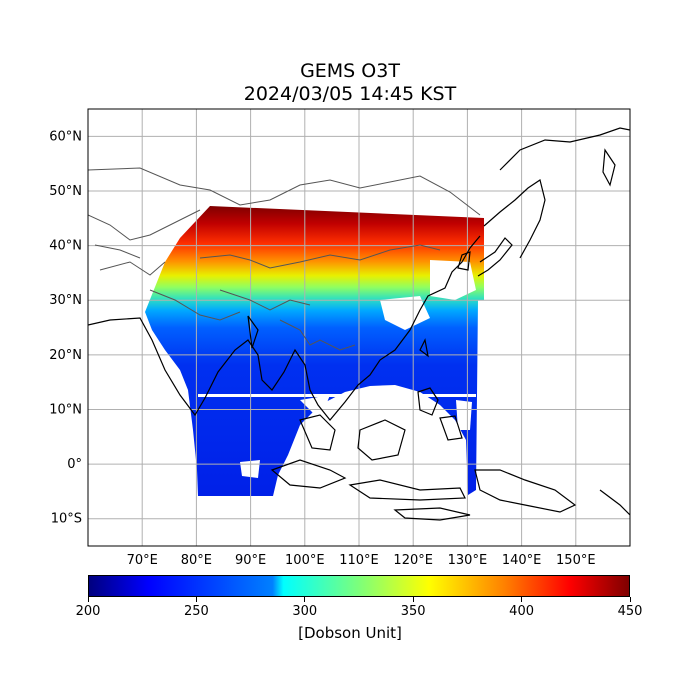 This screenshot has height=700, width=700. I want to click on colorbar-tick-label: 450, so click(630, 611).